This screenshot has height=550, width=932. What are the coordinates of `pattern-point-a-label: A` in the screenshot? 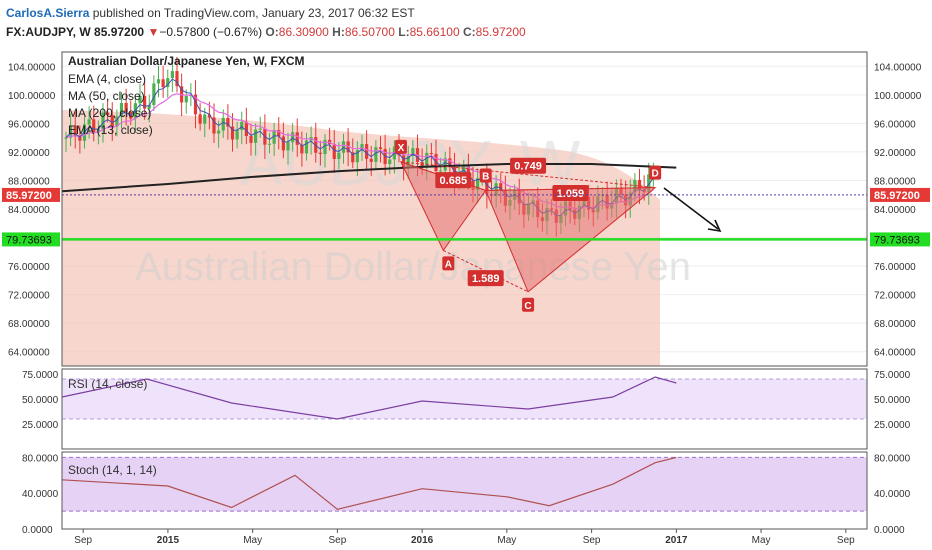 It's located at (448, 264).